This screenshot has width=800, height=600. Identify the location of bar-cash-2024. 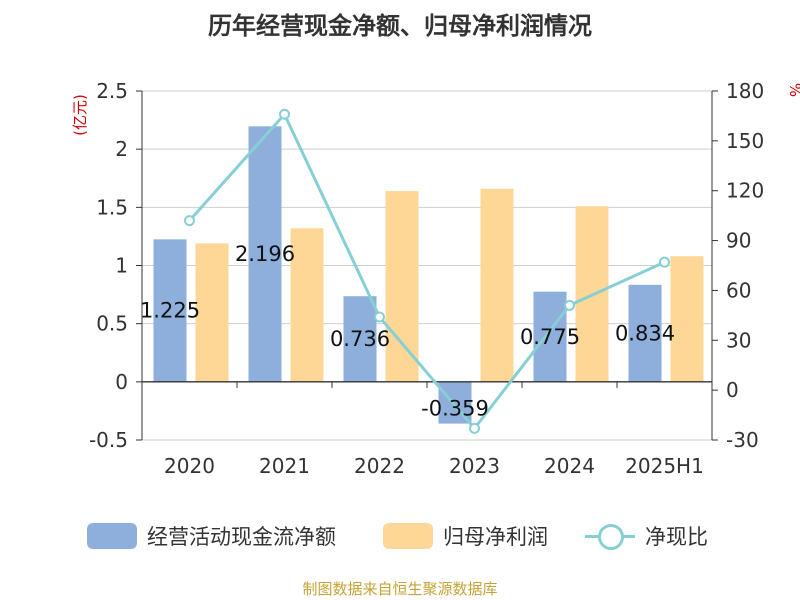
(550, 336).